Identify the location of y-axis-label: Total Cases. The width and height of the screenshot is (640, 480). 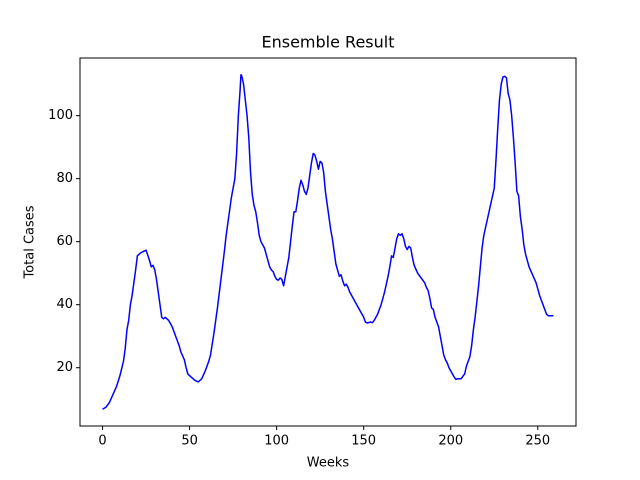
(30, 242).